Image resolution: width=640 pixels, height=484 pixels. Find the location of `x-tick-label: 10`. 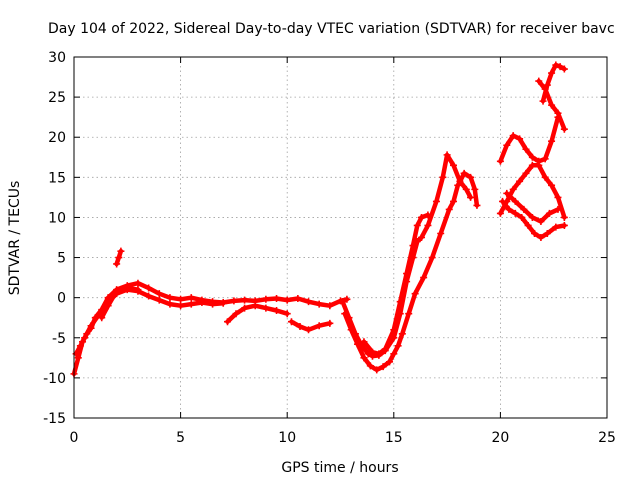

x-tick-label: 10 is located at coordinates (287, 438).